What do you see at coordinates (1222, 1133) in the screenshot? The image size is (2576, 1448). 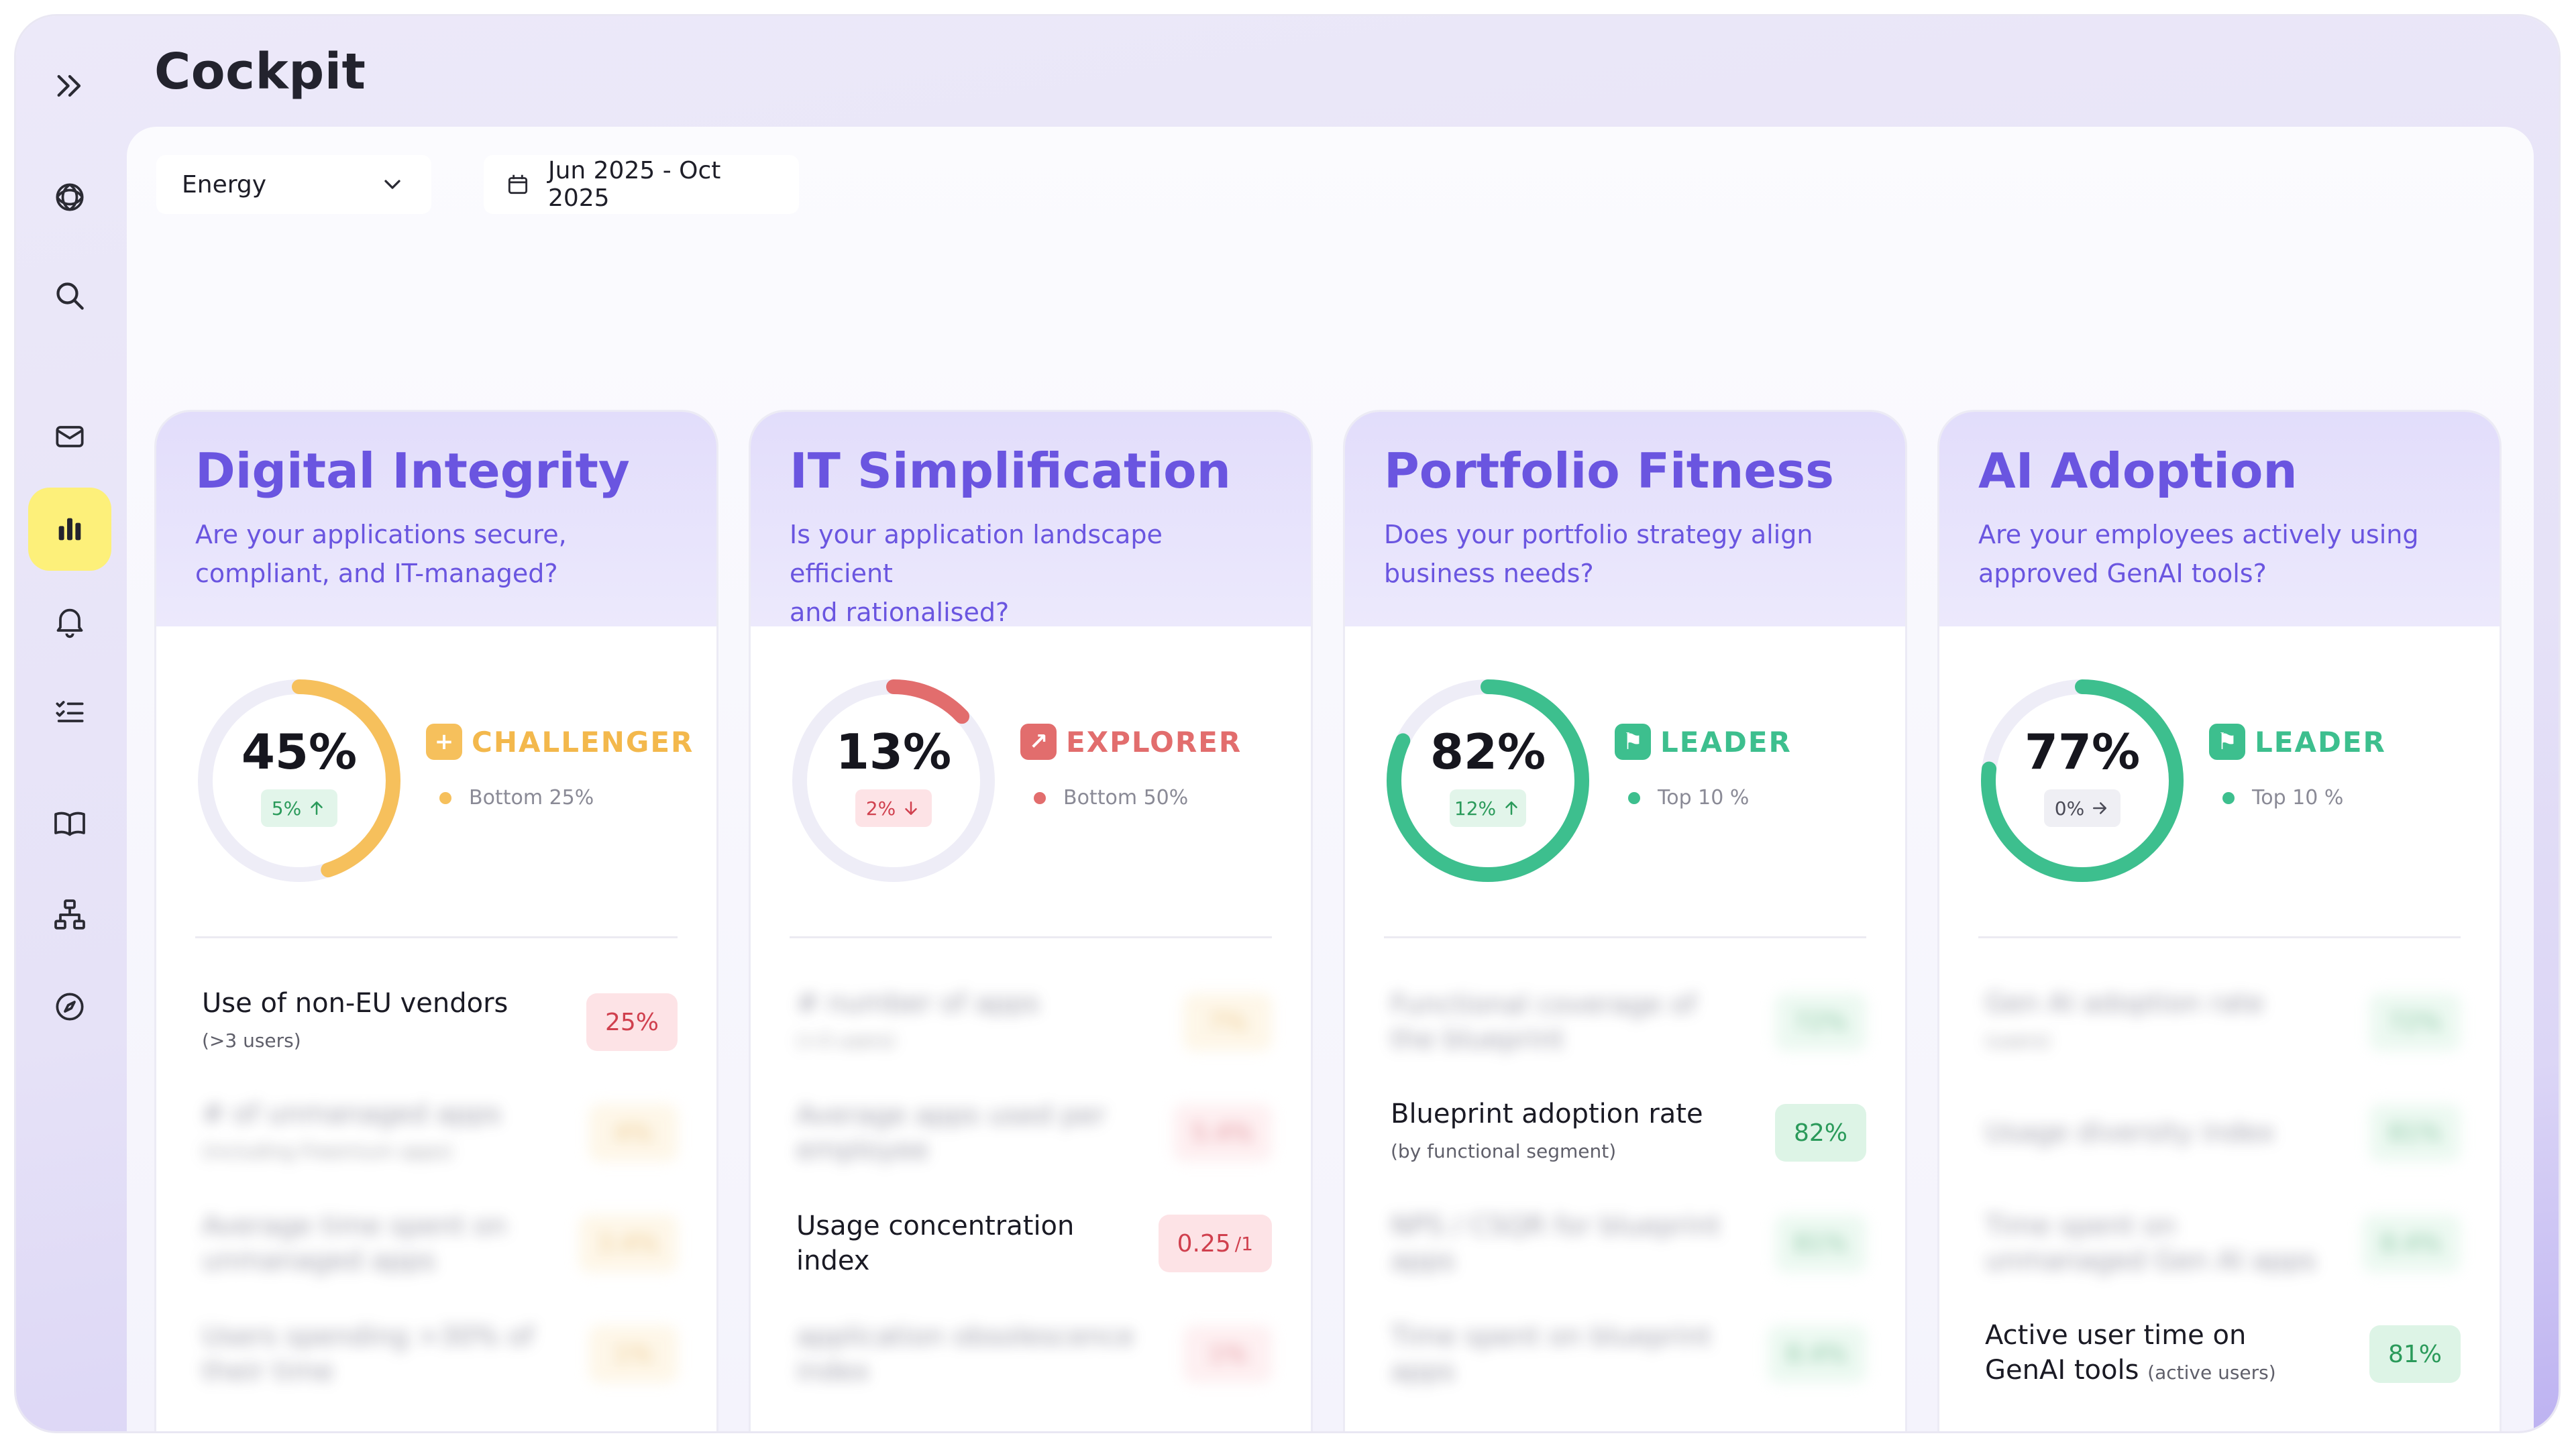 I see `metric-badge: 5.4%` at bounding box center [1222, 1133].